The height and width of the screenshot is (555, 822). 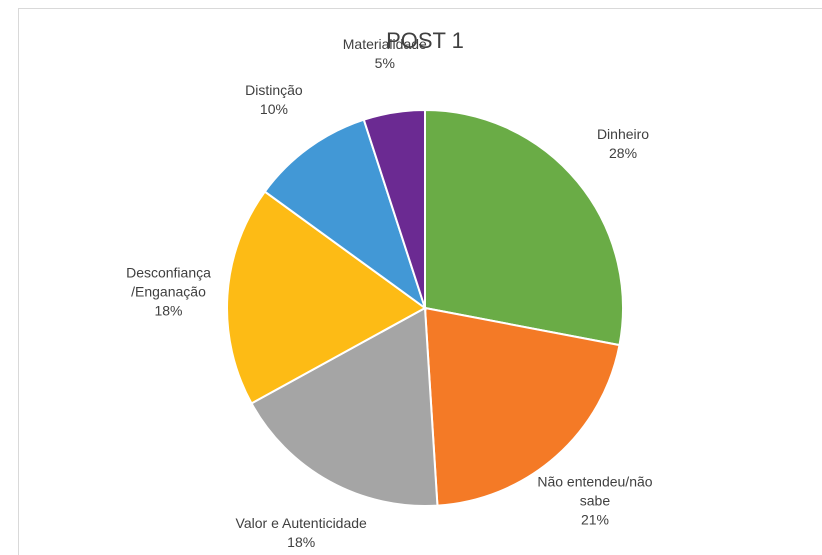 What do you see at coordinates (623, 153) in the screenshot?
I see `slice-label-value: 28%` at bounding box center [623, 153].